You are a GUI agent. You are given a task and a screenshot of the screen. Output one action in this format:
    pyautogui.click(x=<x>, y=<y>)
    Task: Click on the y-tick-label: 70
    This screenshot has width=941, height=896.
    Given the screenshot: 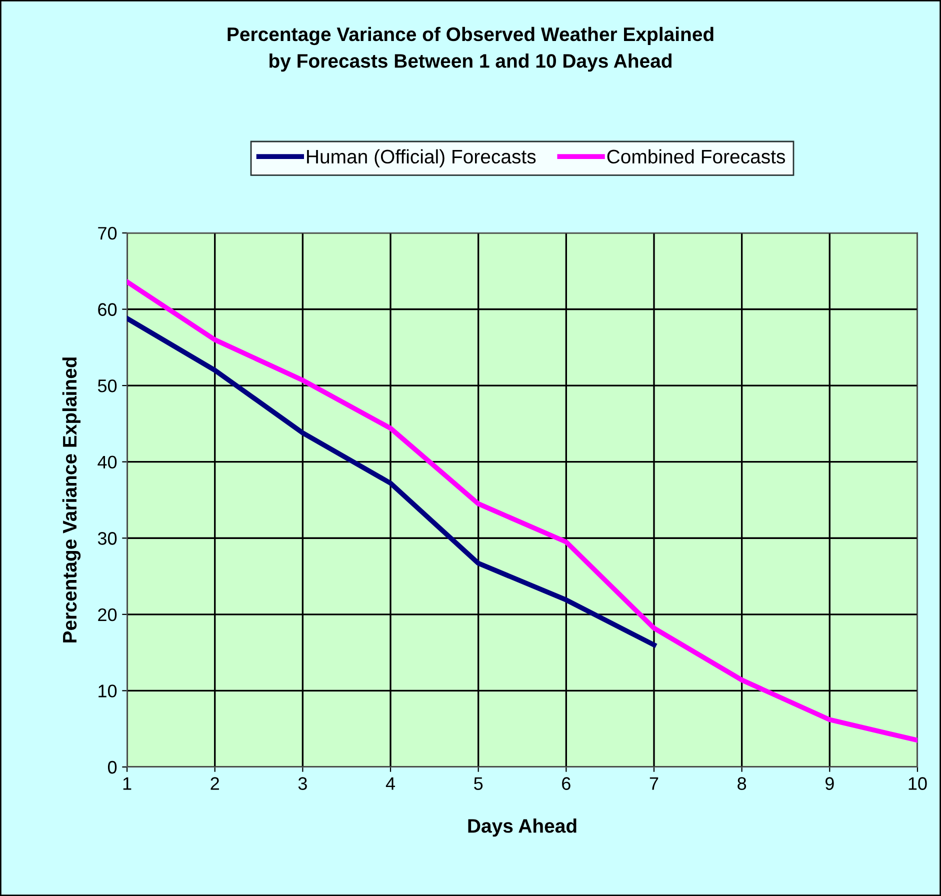 What is the action you would take?
    pyautogui.click(x=107, y=233)
    